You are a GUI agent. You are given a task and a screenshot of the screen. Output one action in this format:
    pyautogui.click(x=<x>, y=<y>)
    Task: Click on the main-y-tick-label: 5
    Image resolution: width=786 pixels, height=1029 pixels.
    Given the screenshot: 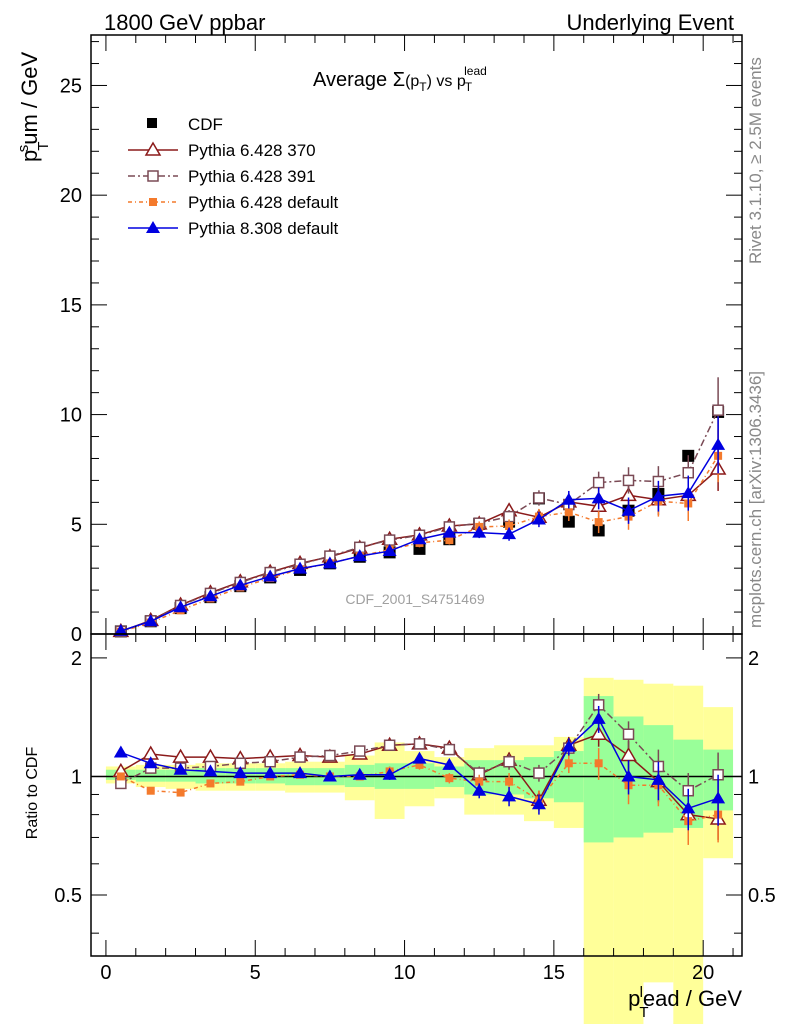 What is the action you would take?
    pyautogui.click(x=76, y=525)
    